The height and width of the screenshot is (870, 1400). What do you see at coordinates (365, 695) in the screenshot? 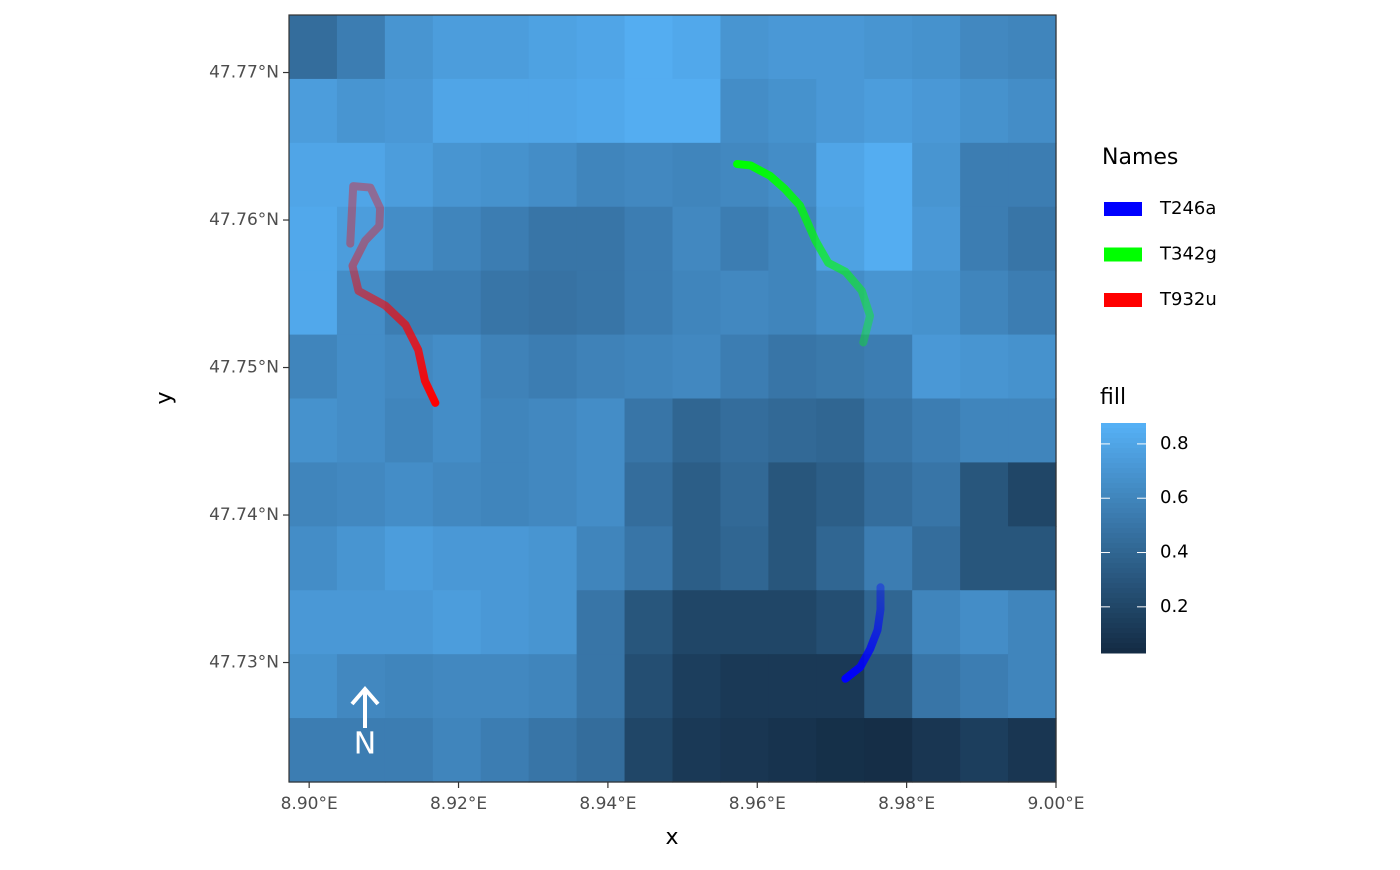
I see `arrow-head` at bounding box center [365, 695].